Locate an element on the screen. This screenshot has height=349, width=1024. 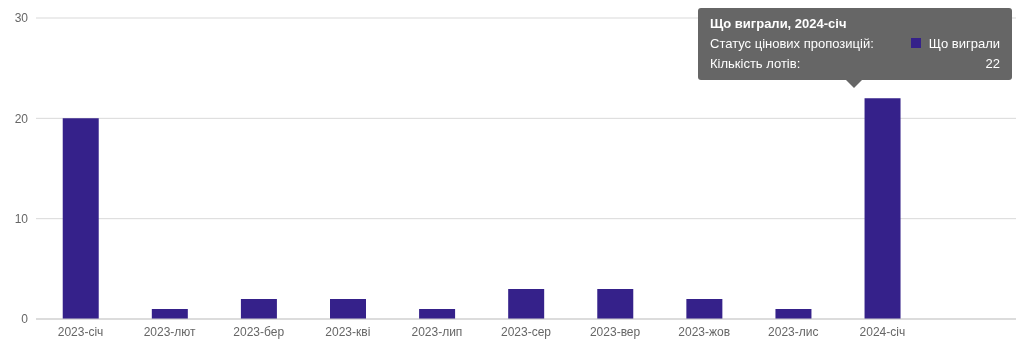
x-tick-label: 2023-лис is located at coordinates (793, 331).